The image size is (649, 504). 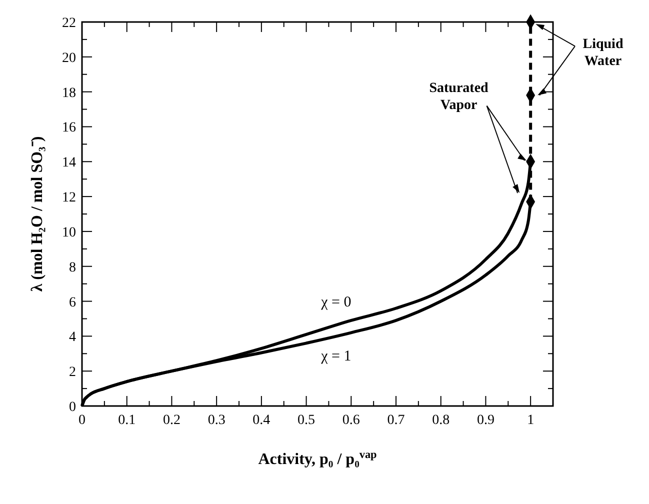 I want to click on y-tick-label: 22, so click(x=69, y=23).